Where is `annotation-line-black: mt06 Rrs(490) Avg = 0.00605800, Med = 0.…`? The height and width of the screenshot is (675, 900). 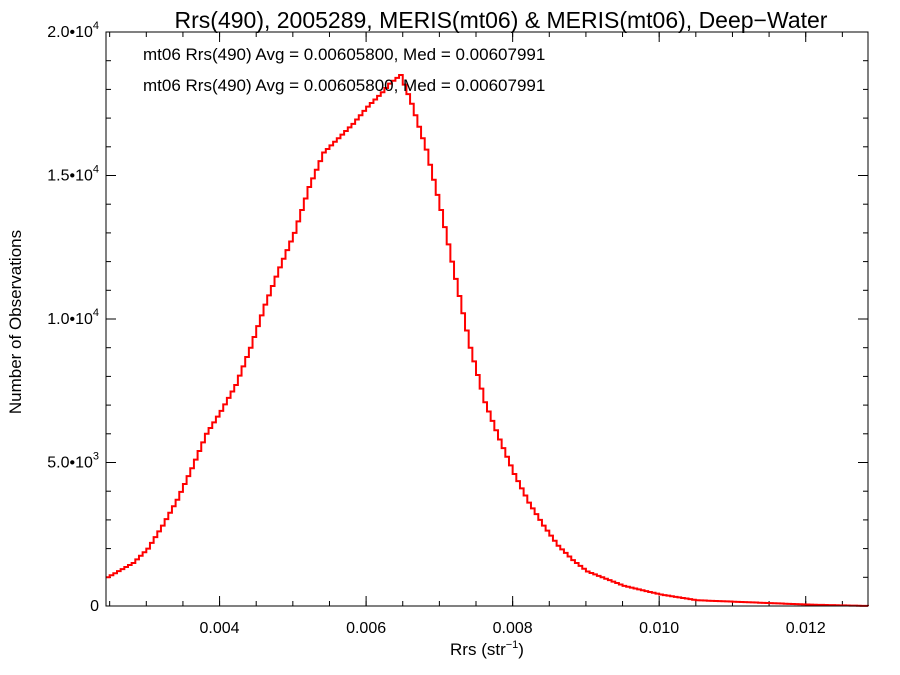
annotation-line-black: mt06 Rrs(490) Avg = 0.00605800, Med = 0.… is located at coordinates (344, 54).